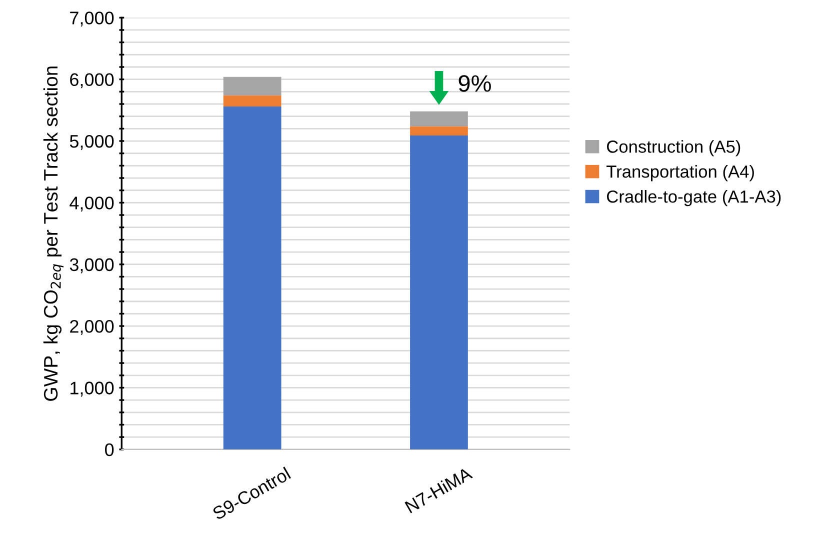 This screenshot has height=535, width=822. I want to click on y-tick-label: 0, so click(109, 449).